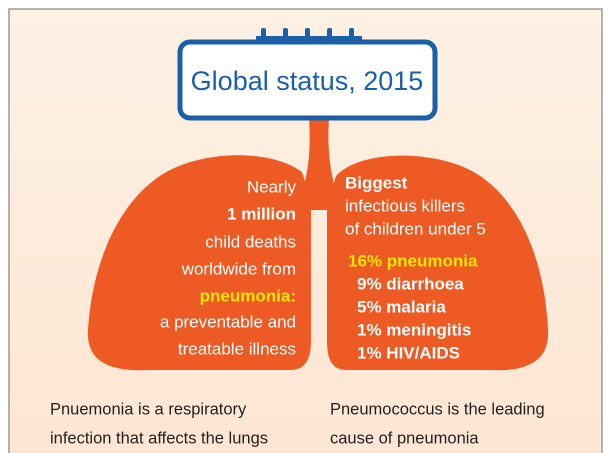  Describe the element at coordinates (415, 228) in the screenshot. I see `right-text: of children under 5` at that location.